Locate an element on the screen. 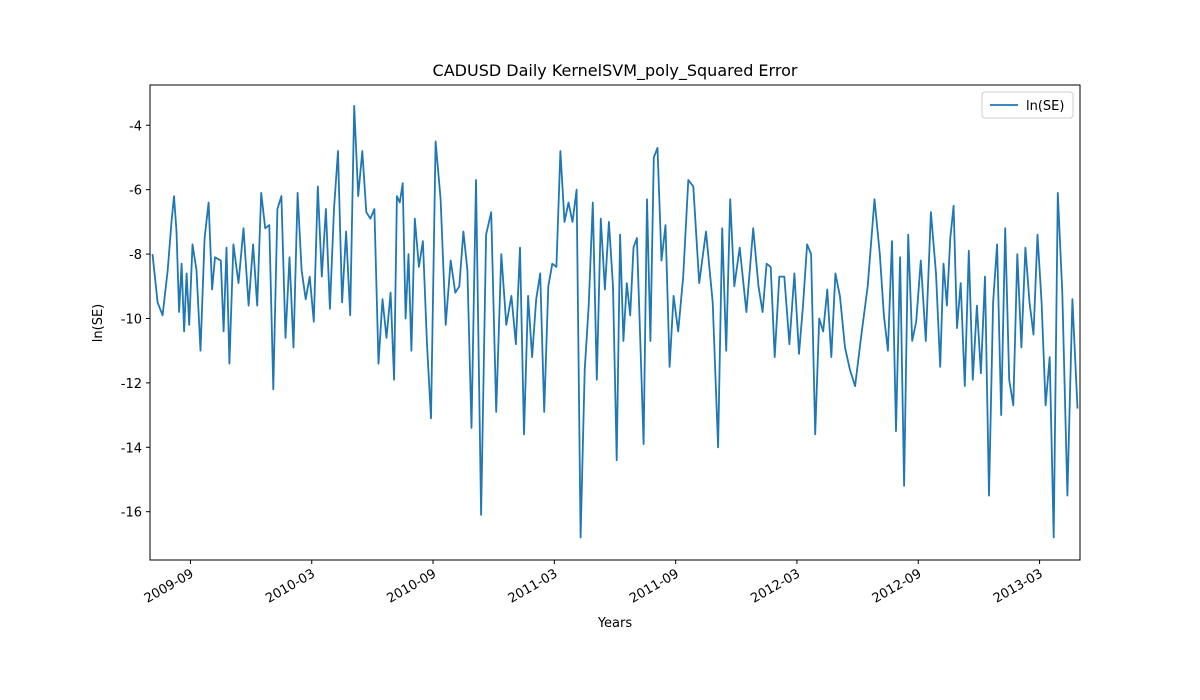  x-tick-label: 2011-09 is located at coordinates (654, 586).